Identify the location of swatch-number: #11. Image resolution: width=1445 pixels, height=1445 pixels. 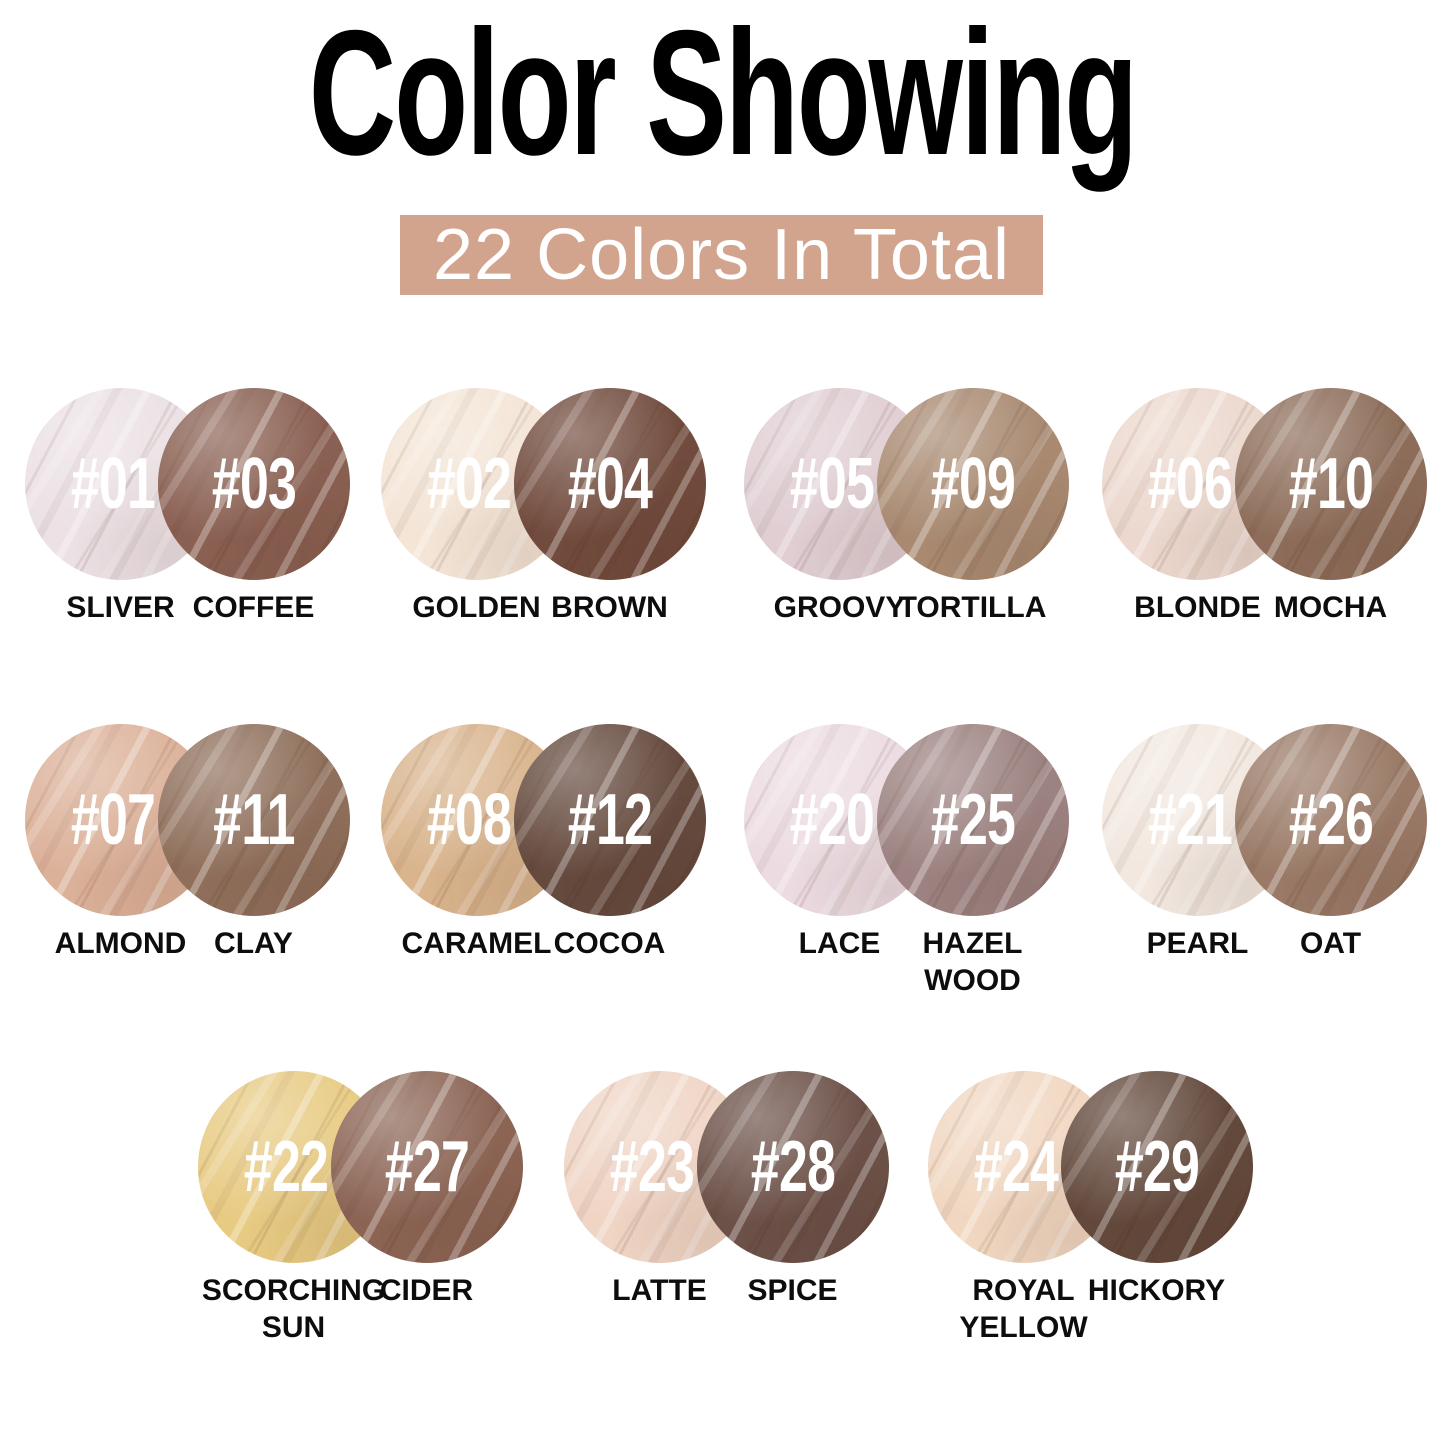
(253, 820).